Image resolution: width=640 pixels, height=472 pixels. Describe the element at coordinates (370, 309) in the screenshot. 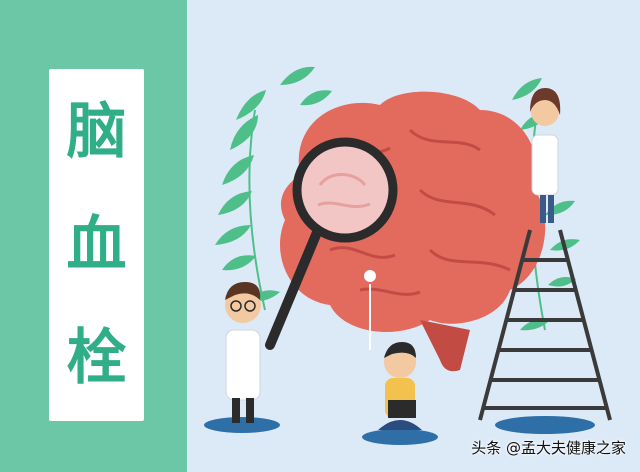

I see `target-marker` at that location.